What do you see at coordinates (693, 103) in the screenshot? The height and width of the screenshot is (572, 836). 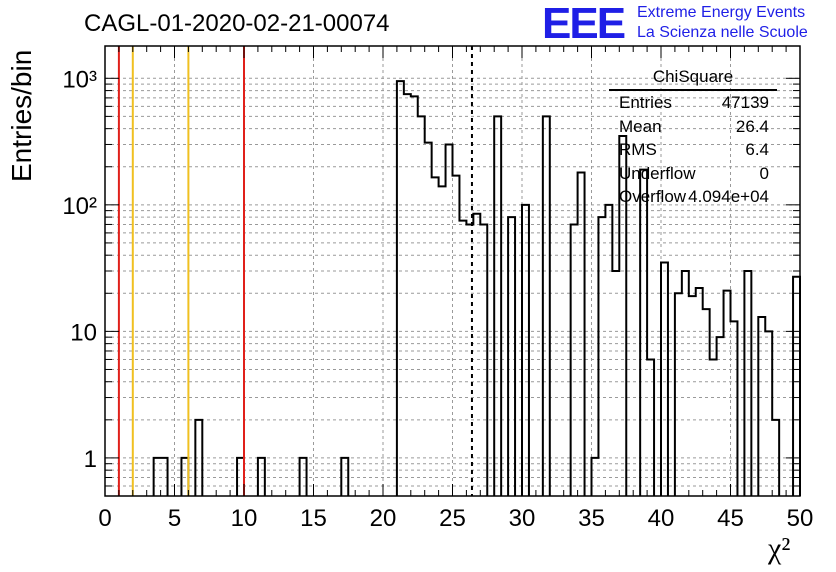 I see `stats-row-entries: Entries 47139` at bounding box center [693, 103].